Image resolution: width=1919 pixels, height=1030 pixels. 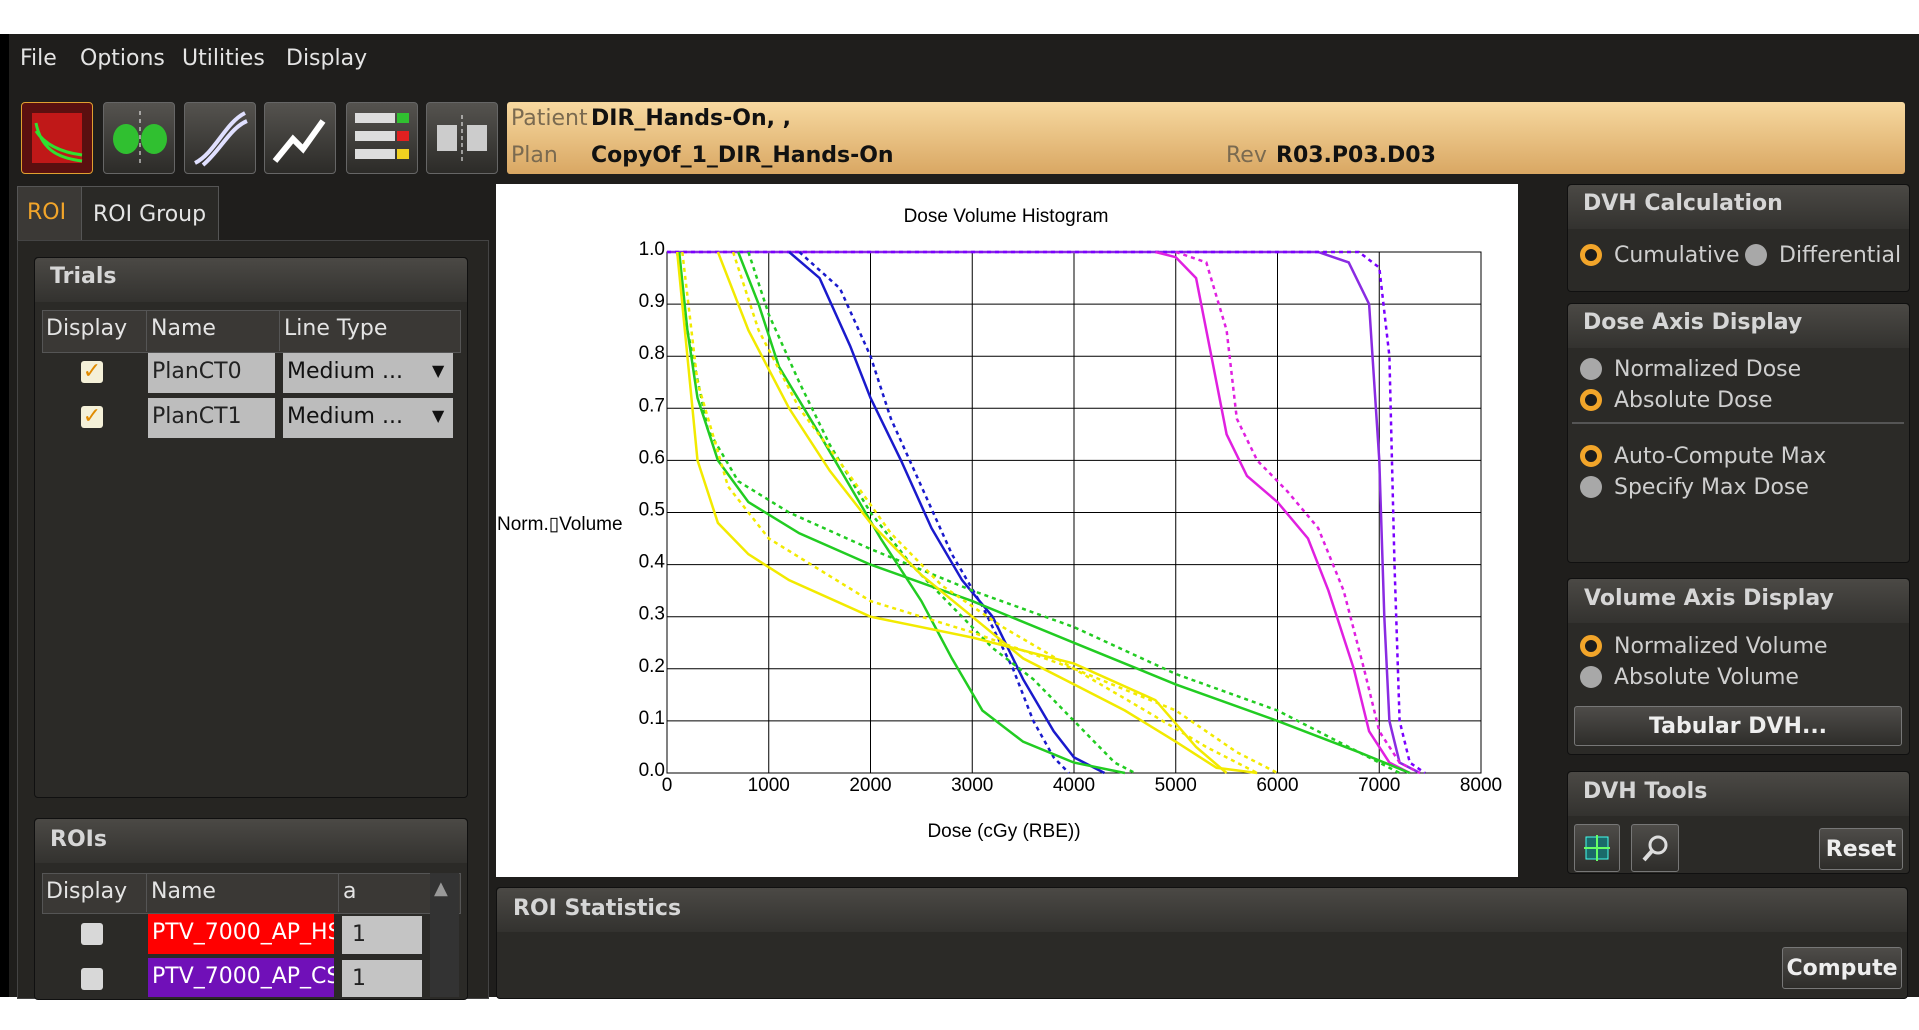 What do you see at coordinates (652, 614) in the screenshot?
I see `y-tick-label: 0.3` at bounding box center [652, 614].